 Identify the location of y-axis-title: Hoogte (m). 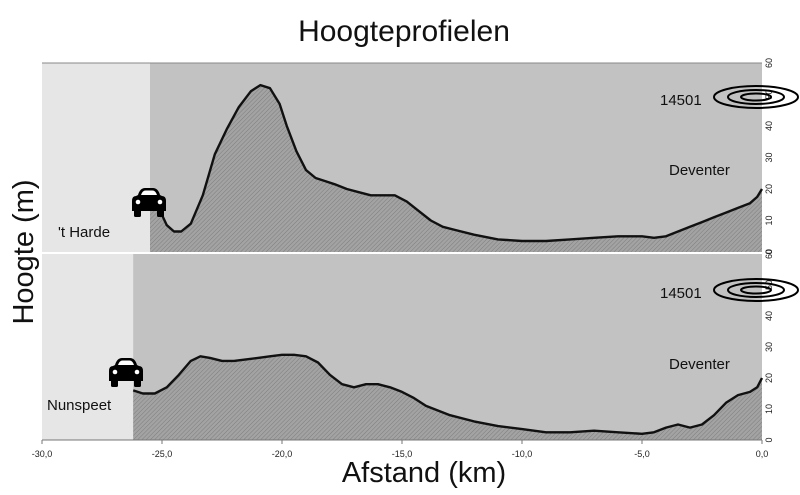
(24, 251).